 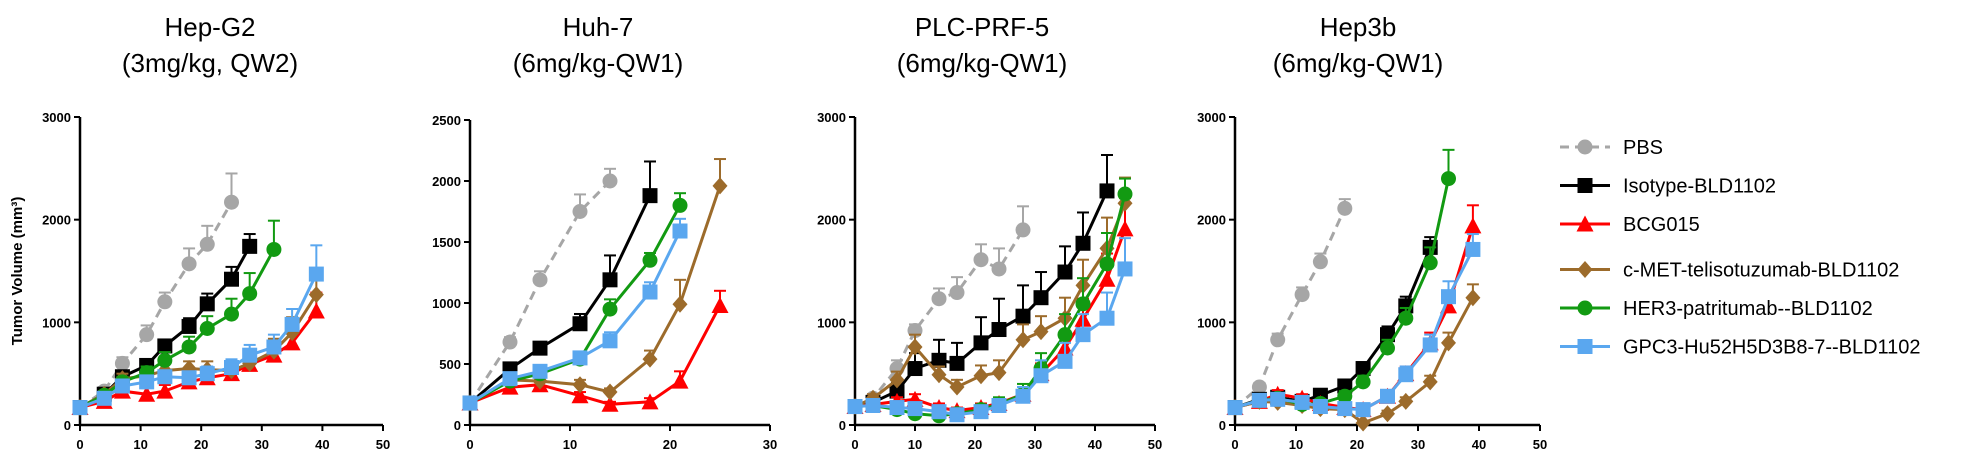 I want to click on x-tick-label: 40, so click(x=322, y=444).